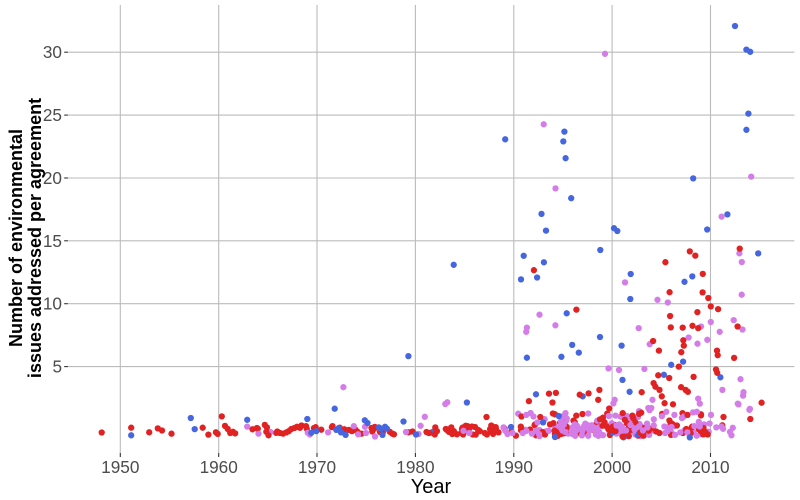 The width and height of the screenshot is (800, 500). Describe the element at coordinates (52, 115) in the screenshot. I see `svg-text: 25` at that location.